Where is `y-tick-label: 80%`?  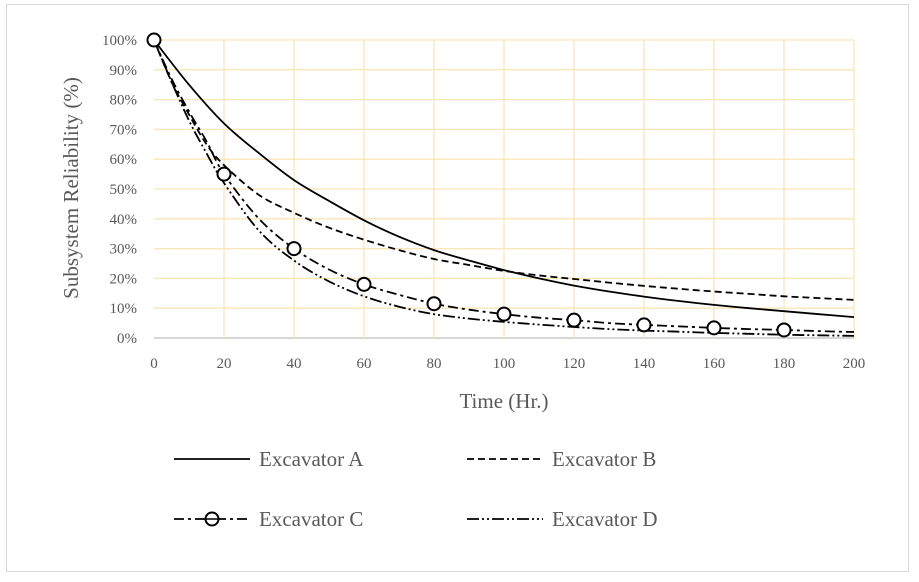 y-tick-label: 80% is located at coordinates (124, 101).